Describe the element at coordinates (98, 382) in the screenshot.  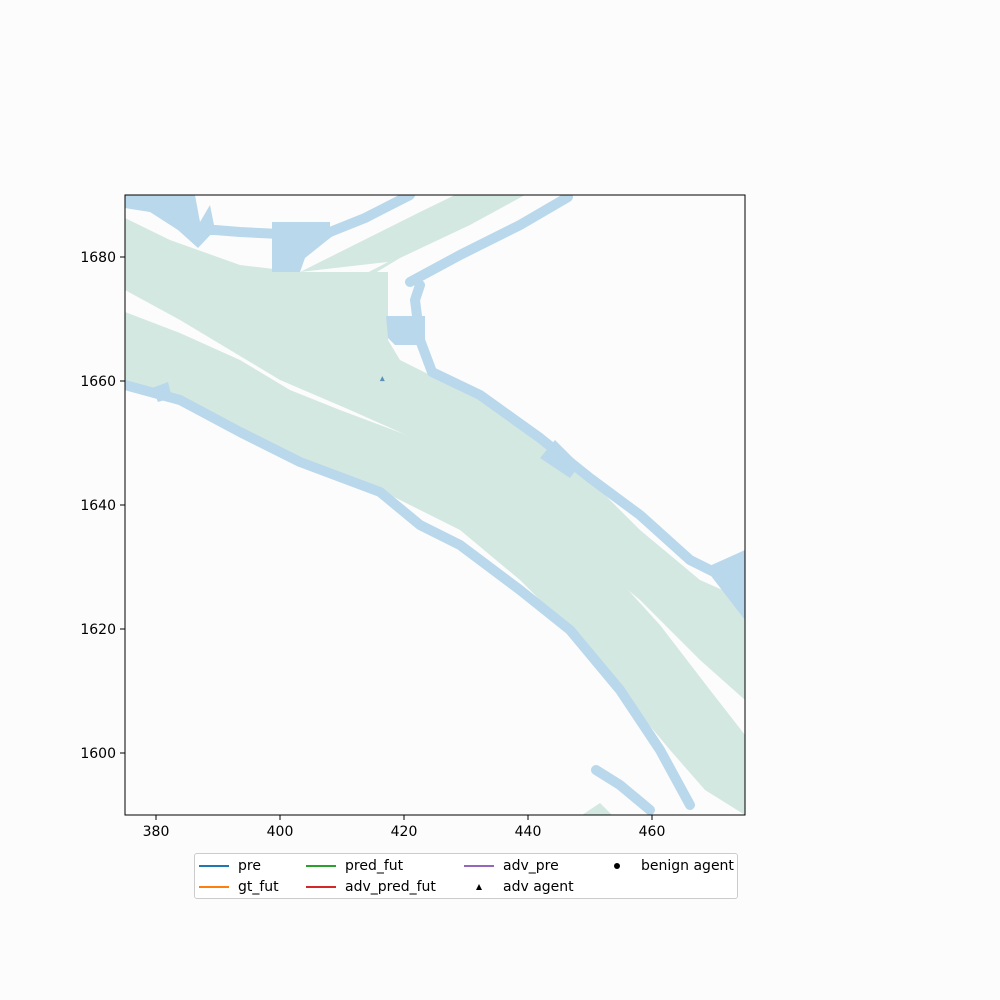
I see `y-tick-label: 1660` at that location.